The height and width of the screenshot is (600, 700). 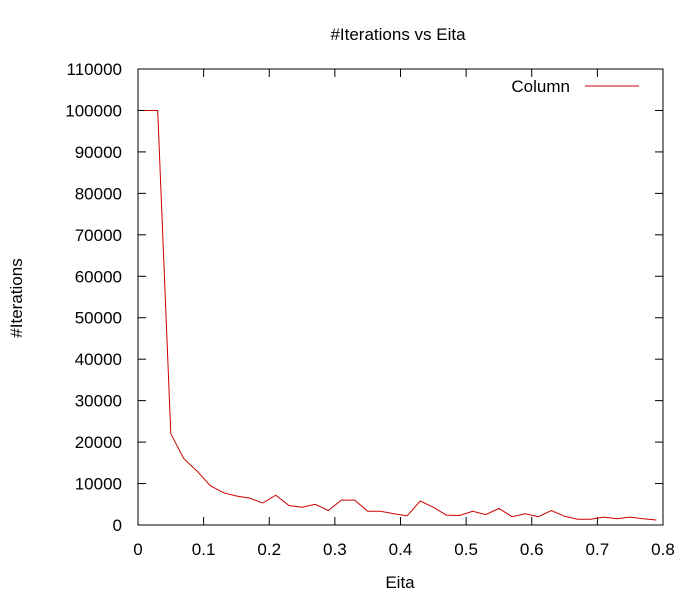 What do you see at coordinates (401, 549) in the screenshot?
I see `x-tick-label: 0.4` at bounding box center [401, 549].